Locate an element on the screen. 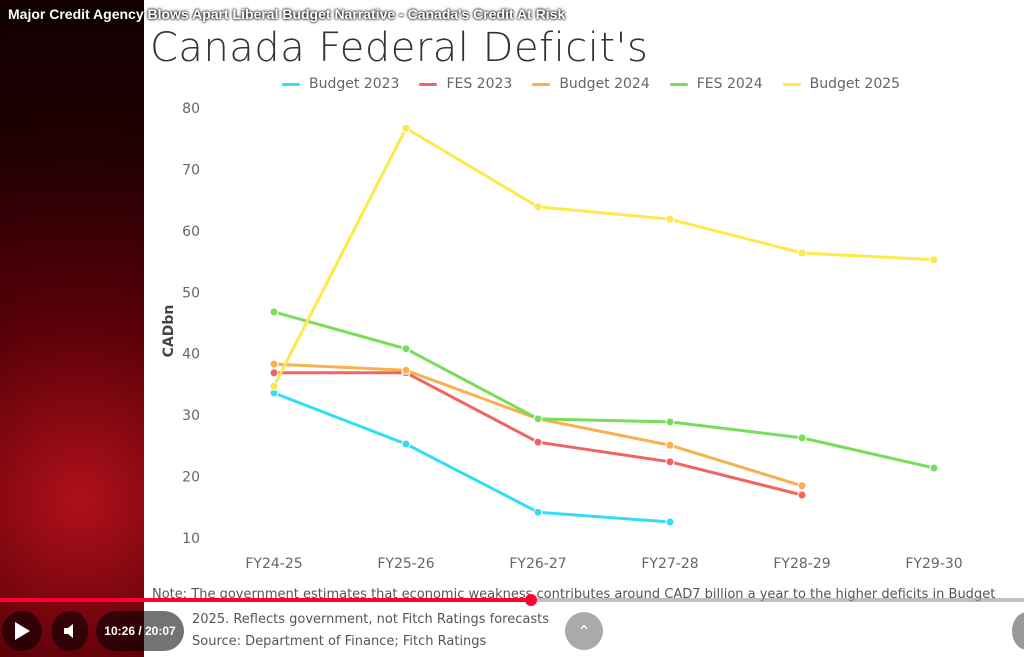  y-tick-label: 80 is located at coordinates (191, 109).